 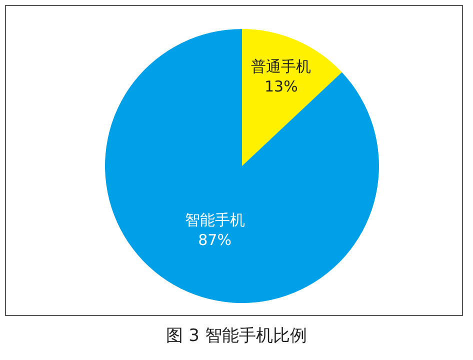 What do you see at coordinates (215, 239) in the screenshot?
I see `data-label: 87%` at bounding box center [215, 239].